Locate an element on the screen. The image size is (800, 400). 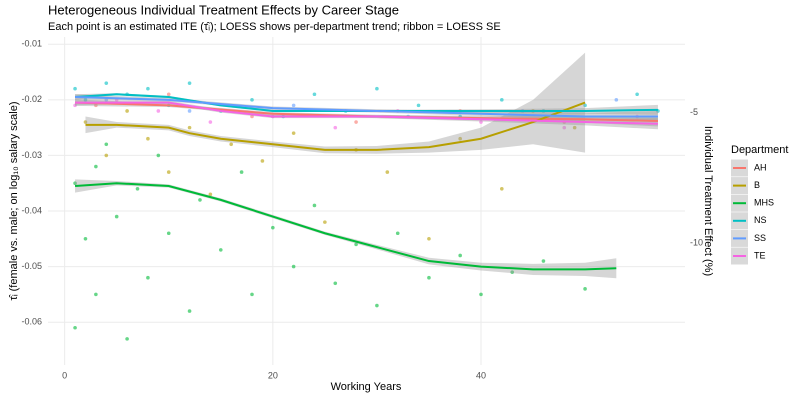
legend-label: TE is located at coordinates (760, 255).